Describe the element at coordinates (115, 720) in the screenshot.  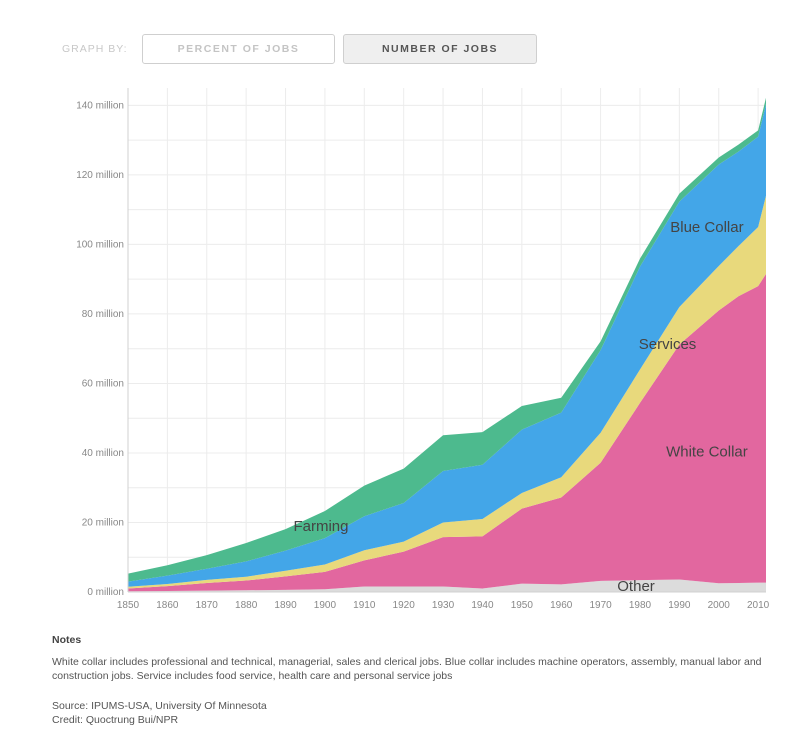
I see `credit-text: Credit: Quoctrung Bui/NPR` at that location.